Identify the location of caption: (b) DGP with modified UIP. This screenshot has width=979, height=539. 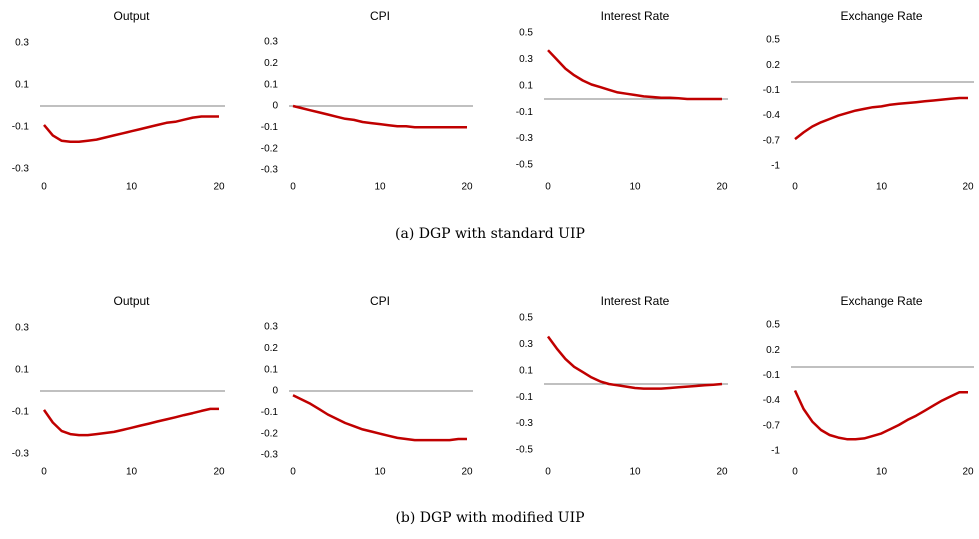
(489, 518).